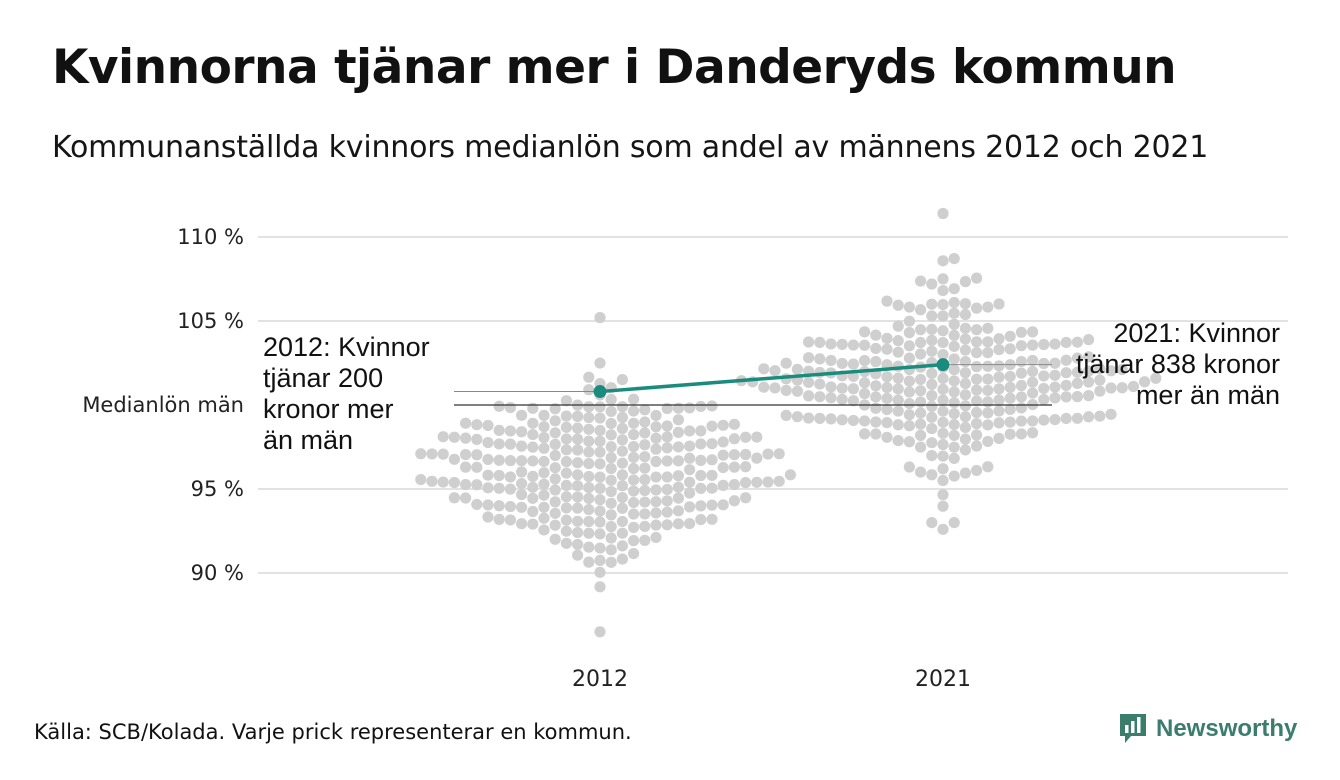 The image size is (1340, 780). I want to click on annotation-2012-line: kronor mer, so click(328, 409).